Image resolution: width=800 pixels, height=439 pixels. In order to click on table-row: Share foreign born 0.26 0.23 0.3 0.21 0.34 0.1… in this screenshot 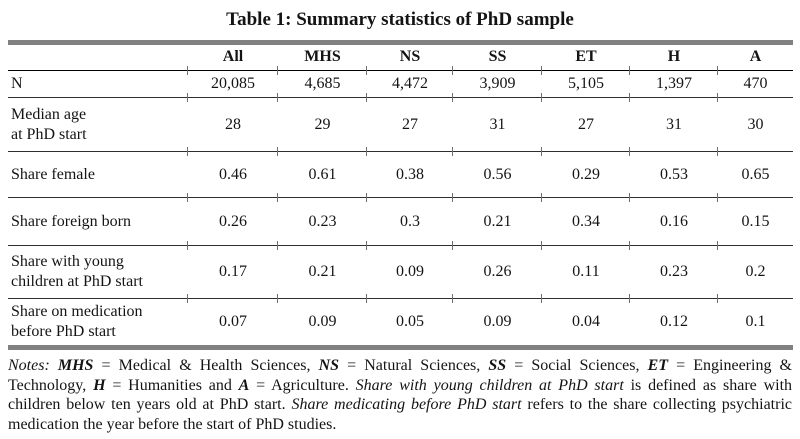, I will do `click(400, 219)`.